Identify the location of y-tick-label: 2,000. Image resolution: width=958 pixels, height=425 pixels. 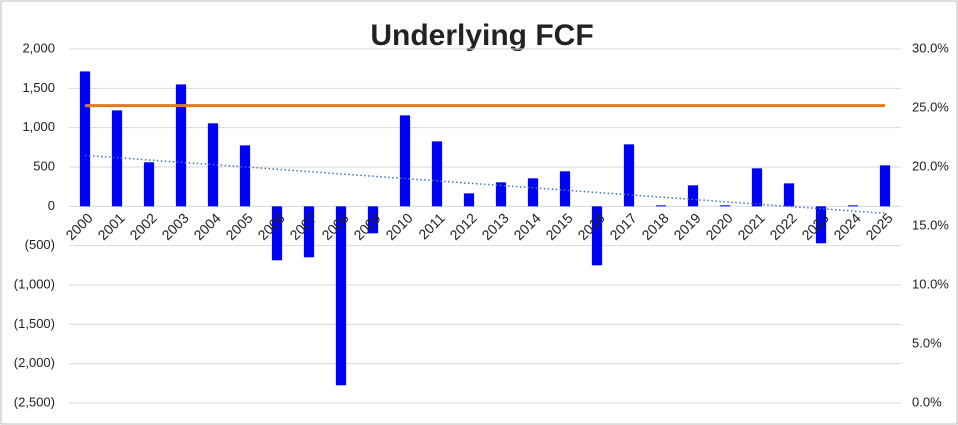
(38, 47).